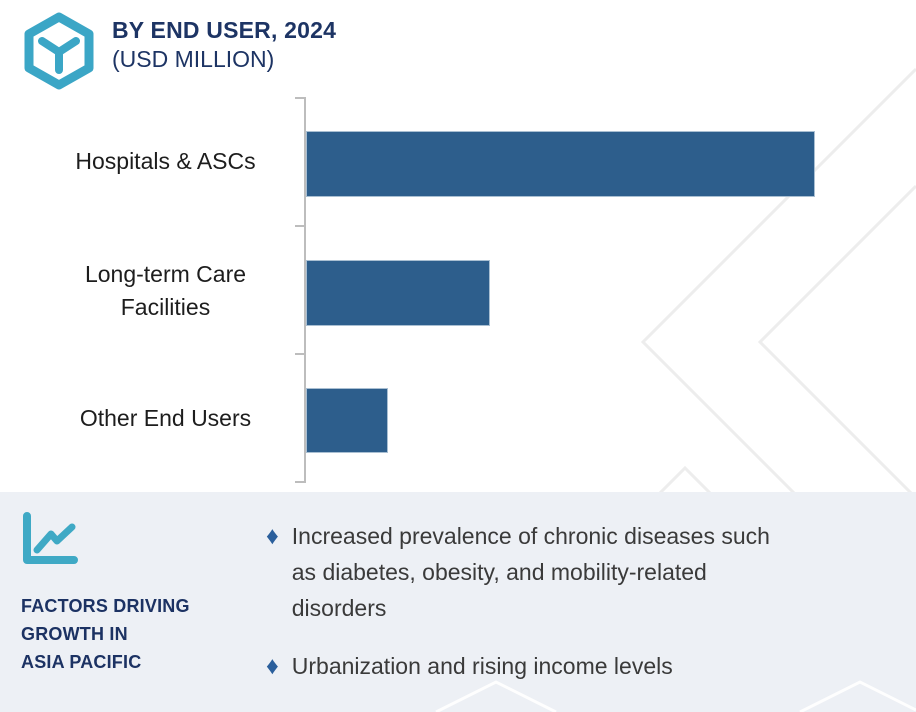  I want to click on category-axis, so click(305, 290).